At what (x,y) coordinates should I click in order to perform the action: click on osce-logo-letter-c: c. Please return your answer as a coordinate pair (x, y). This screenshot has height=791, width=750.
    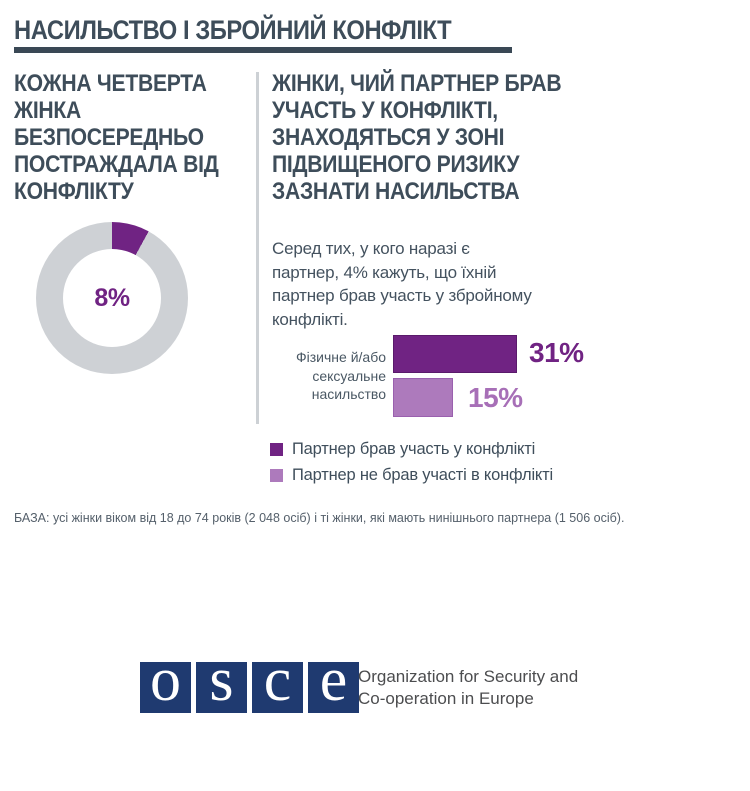
    Looking at the image, I should click on (277, 681).